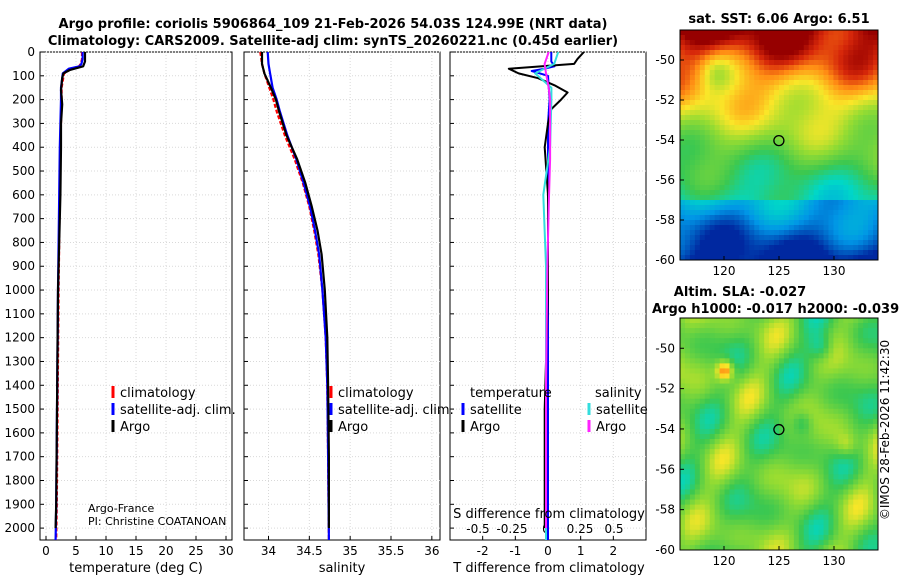 This screenshot has height=584, width=900. Describe the element at coordinates (431, 551) in the screenshot. I see `x-tick-label: 36` at that location.